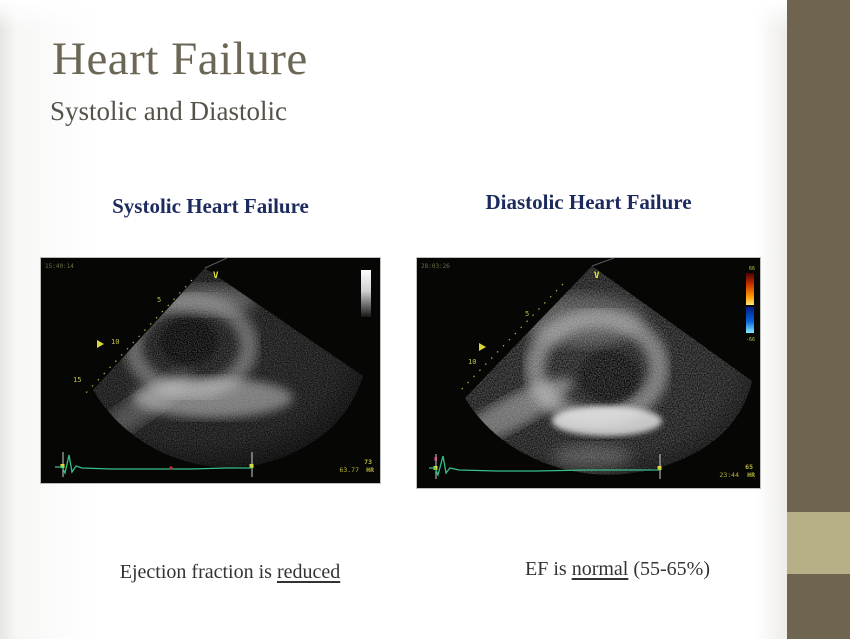 The height and width of the screenshot is (639, 850). I want to click on color-scale-bottom-label: -66, so click(750, 340).